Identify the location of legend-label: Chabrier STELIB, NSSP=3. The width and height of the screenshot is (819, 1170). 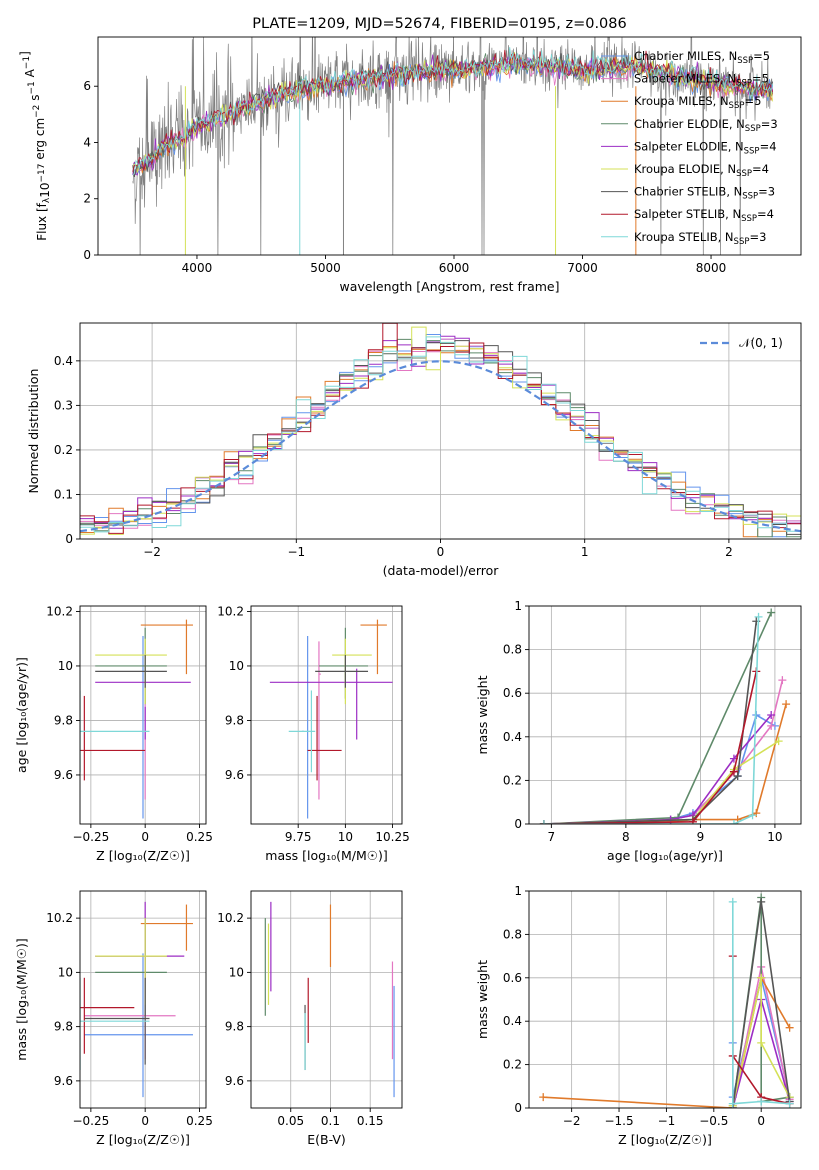
(704, 193).